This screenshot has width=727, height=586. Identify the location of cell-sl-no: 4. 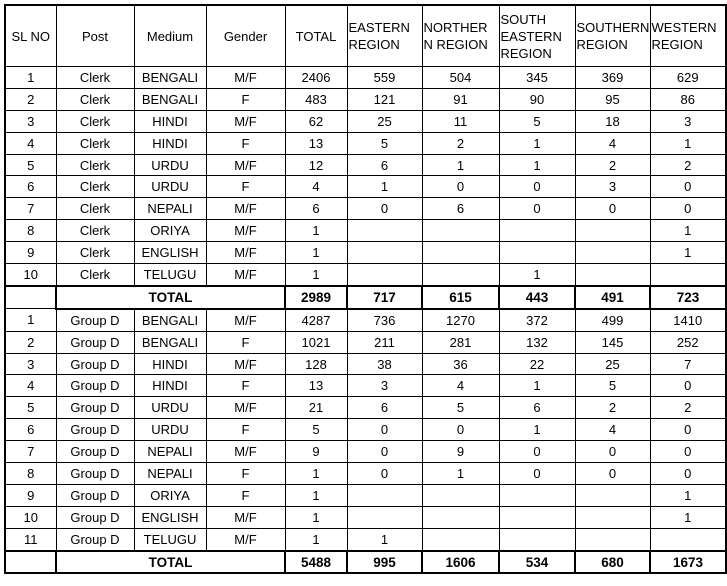
(30, 386).